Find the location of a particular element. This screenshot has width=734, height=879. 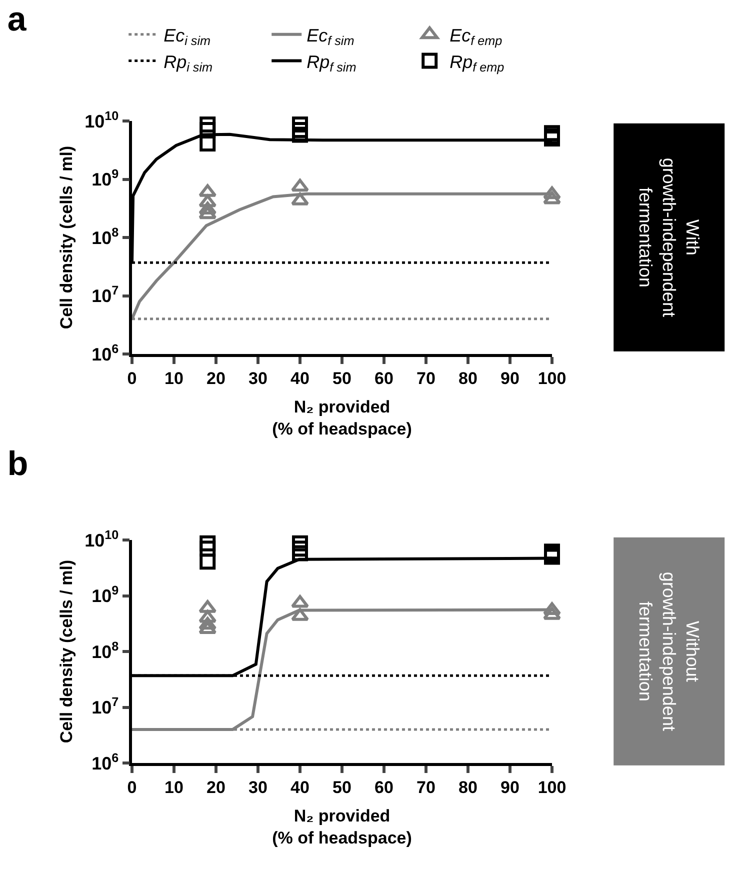

legend-label: Ec$_{i sim}$ is located at coordinates (187, 36).